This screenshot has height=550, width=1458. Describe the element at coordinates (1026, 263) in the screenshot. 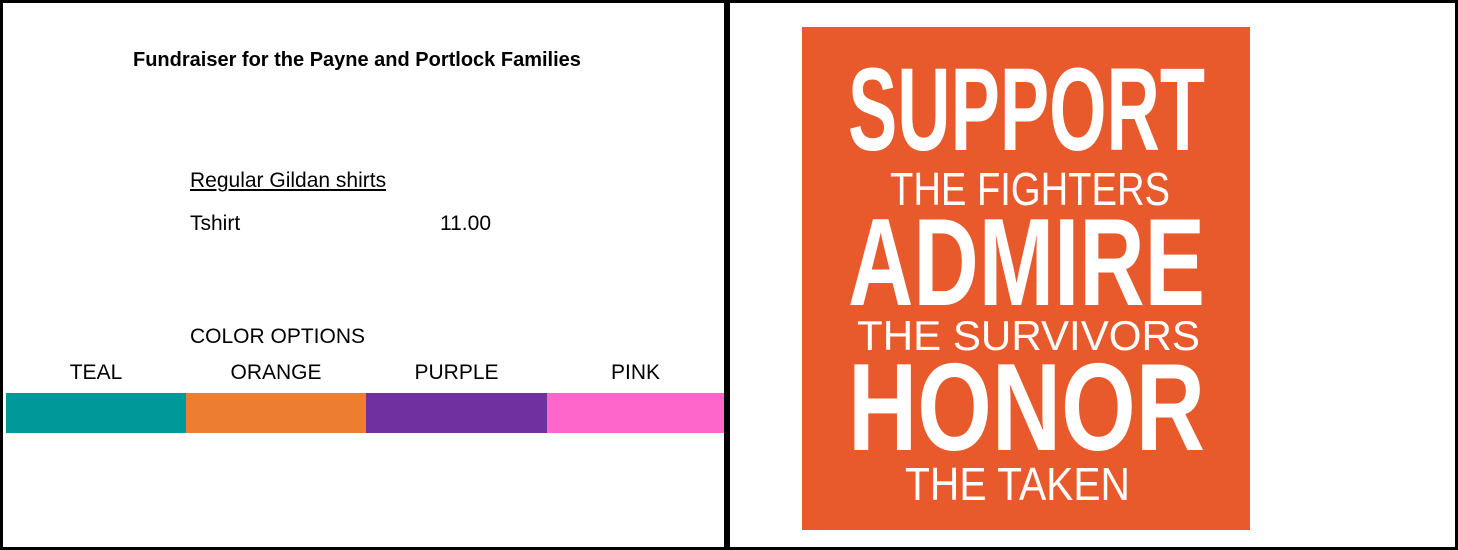

I see `poster-line: ADMIRE` at that location.